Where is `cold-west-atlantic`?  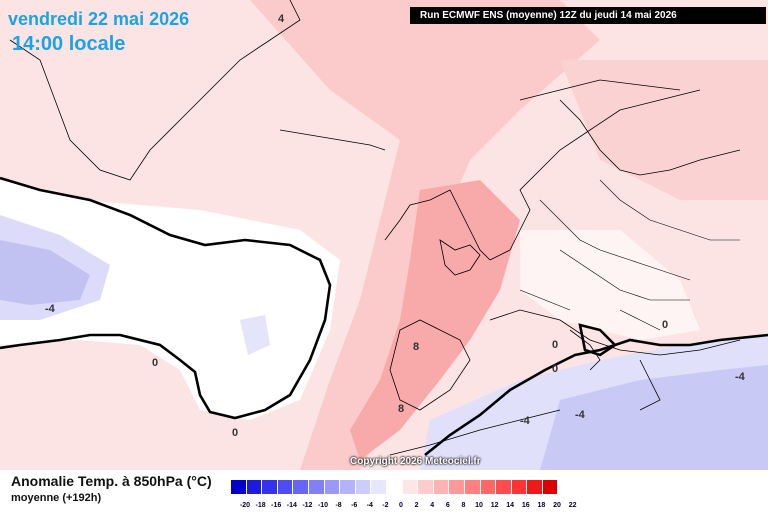 cold-west-atlantic is located at coordinates (45, 272).